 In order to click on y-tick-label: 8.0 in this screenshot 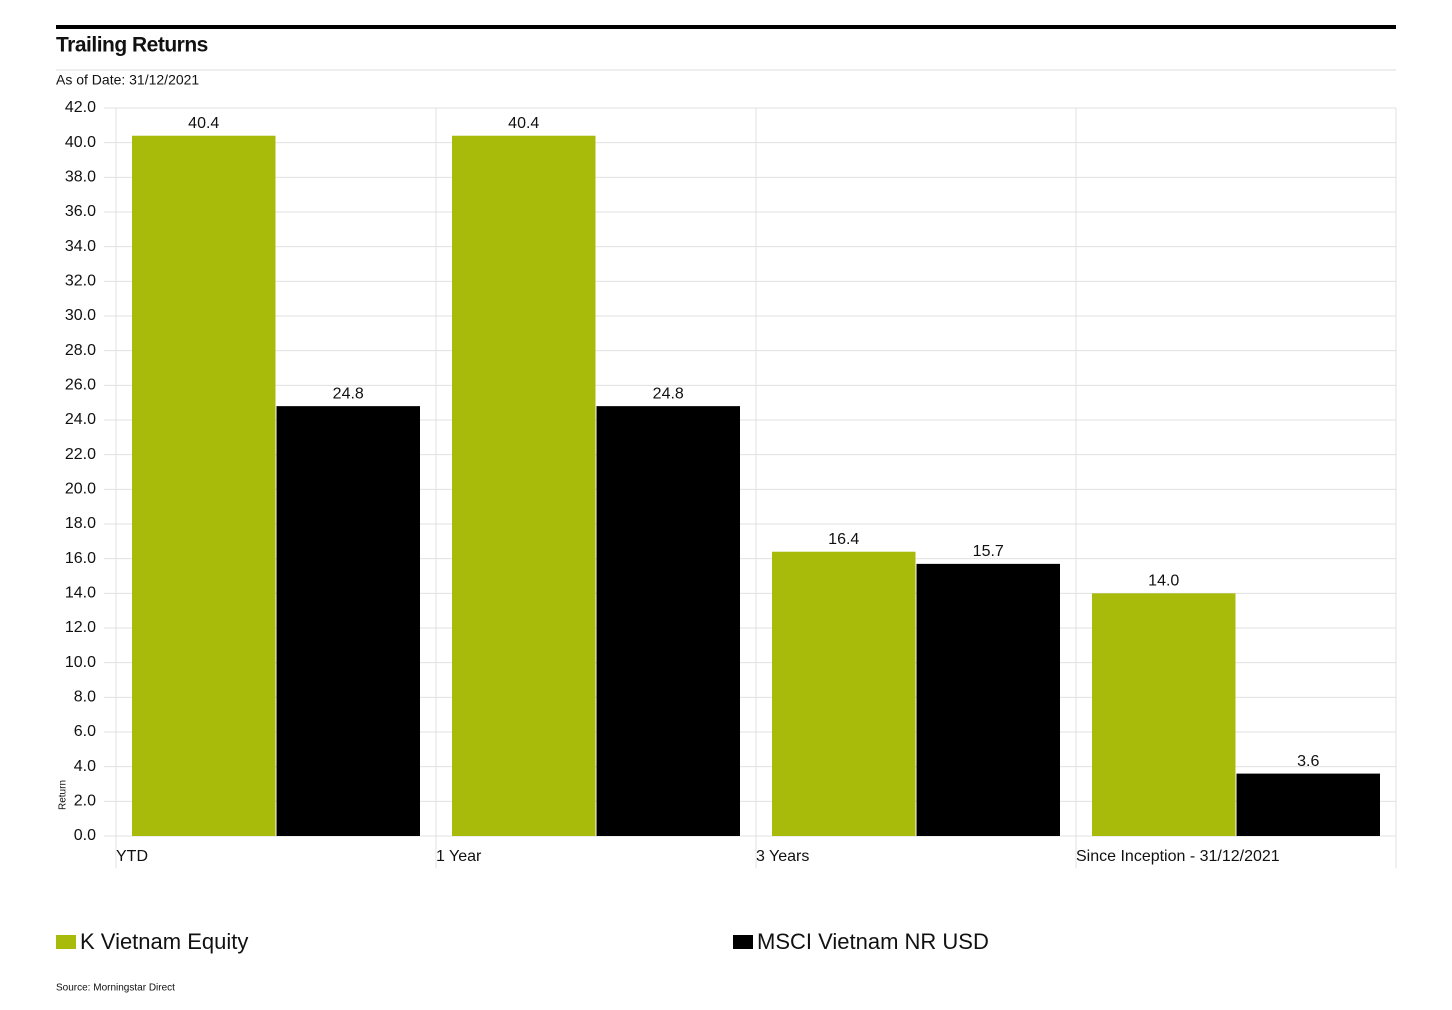, I will do `click(85, 697)`.